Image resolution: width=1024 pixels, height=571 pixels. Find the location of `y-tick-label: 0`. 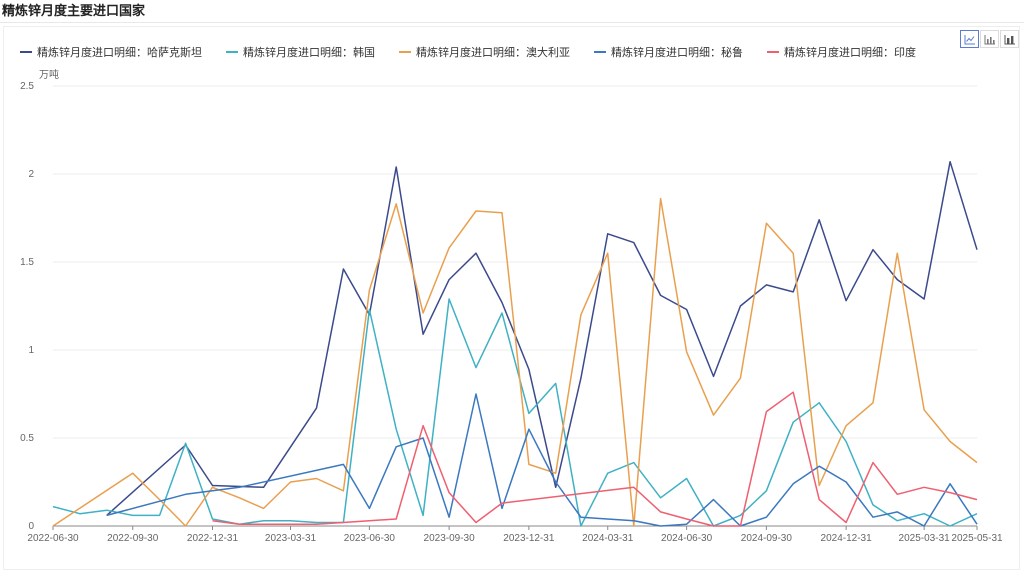

y-tick-label: 0 is located at coordinates (31, 526).